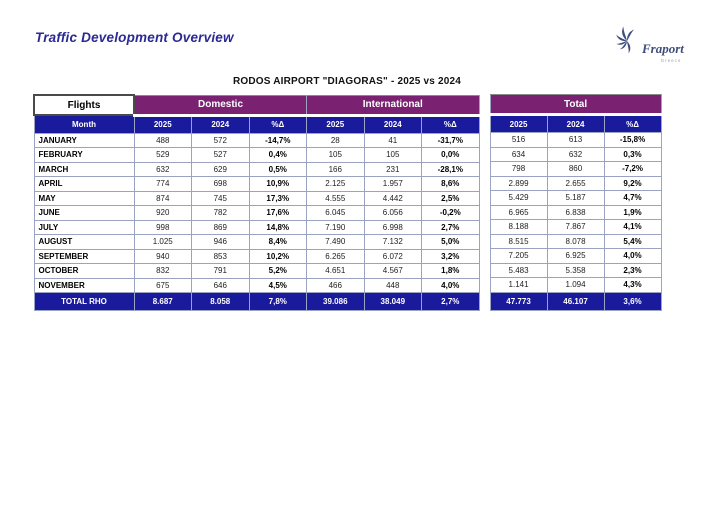 The image size is (720, 509). Describe the element at coordinates (393, 271) in the screenshot. I see `value-cell: 4.567` at that location.